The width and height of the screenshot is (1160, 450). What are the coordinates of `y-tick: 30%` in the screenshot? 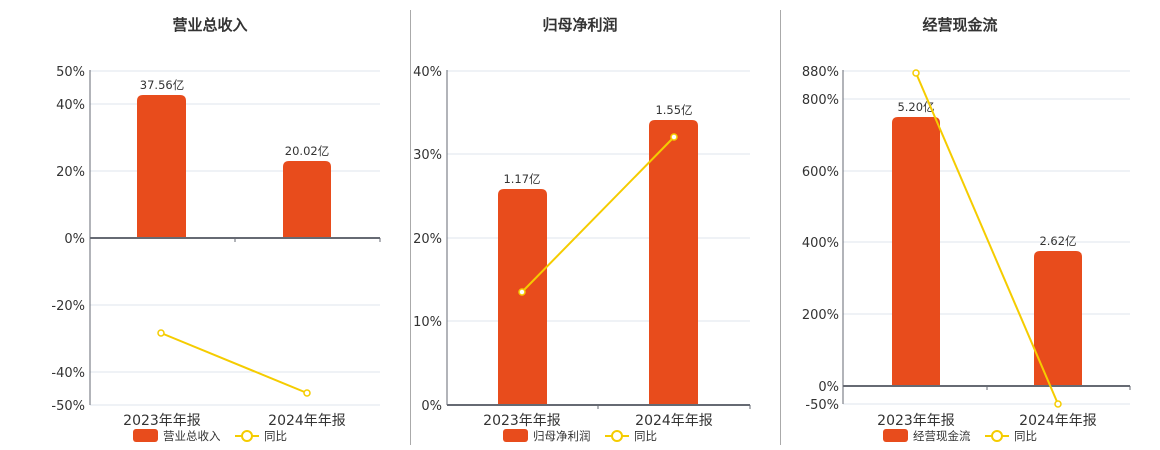 It's located at (427, 155).